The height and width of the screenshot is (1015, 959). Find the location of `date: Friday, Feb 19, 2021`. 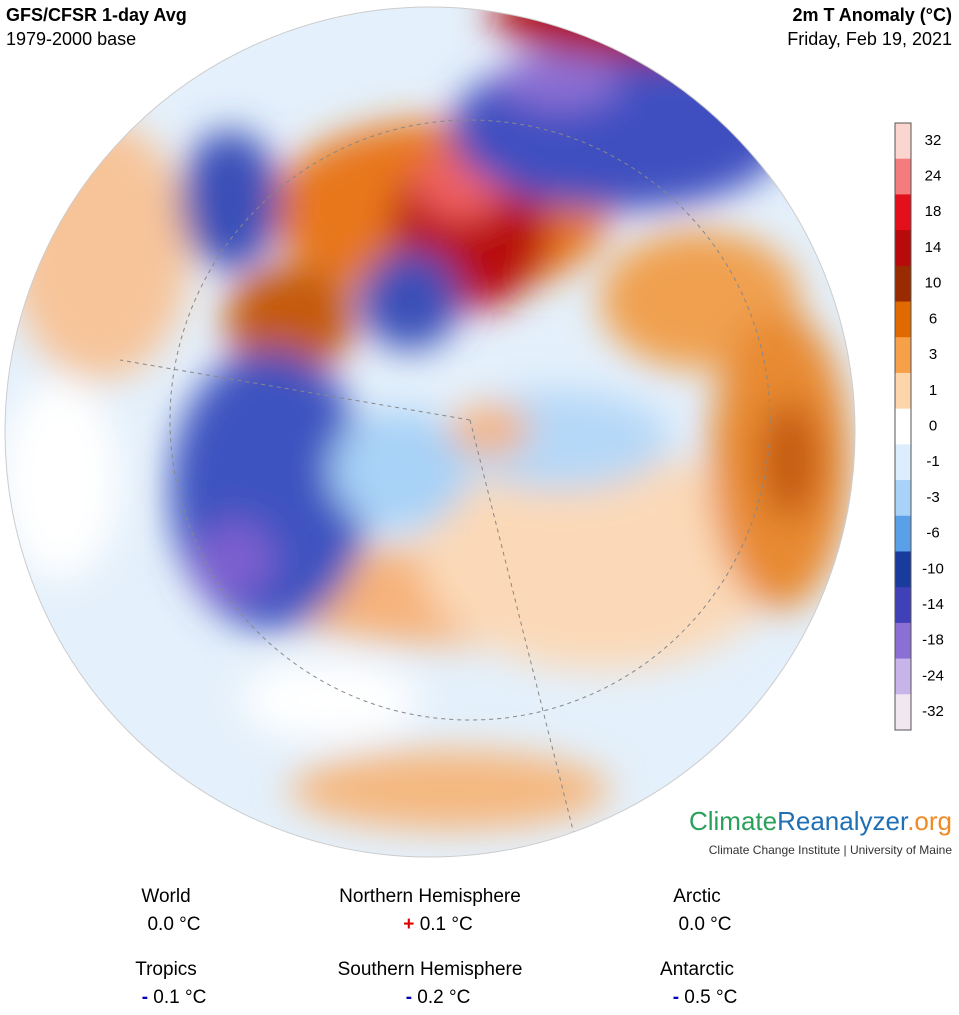

date: Friday, Feb 19, 2021 is located at coordinates (869, 39).